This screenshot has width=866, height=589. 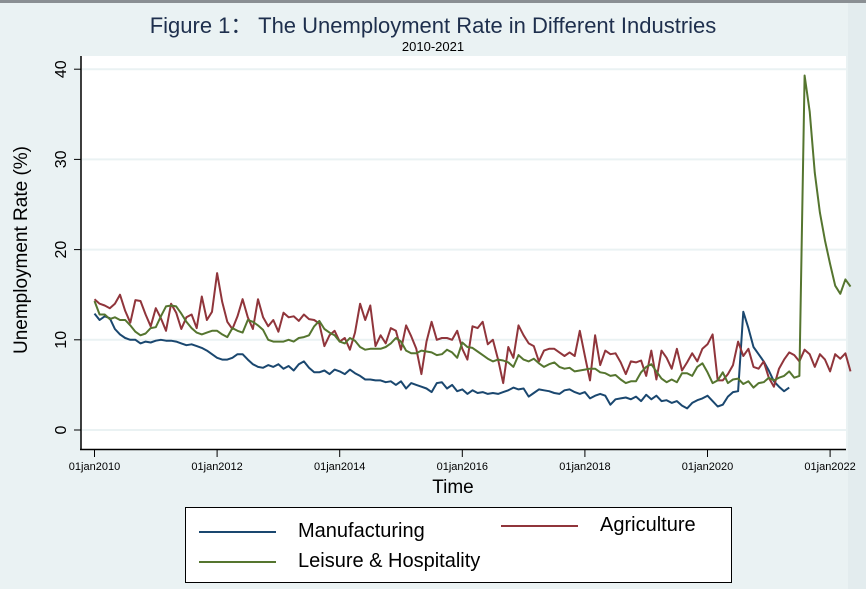 What do you see at coordinates (539, 525) in the screenshot?
I see `legend-swatch-agriculture` at bounding box center [539, 525].